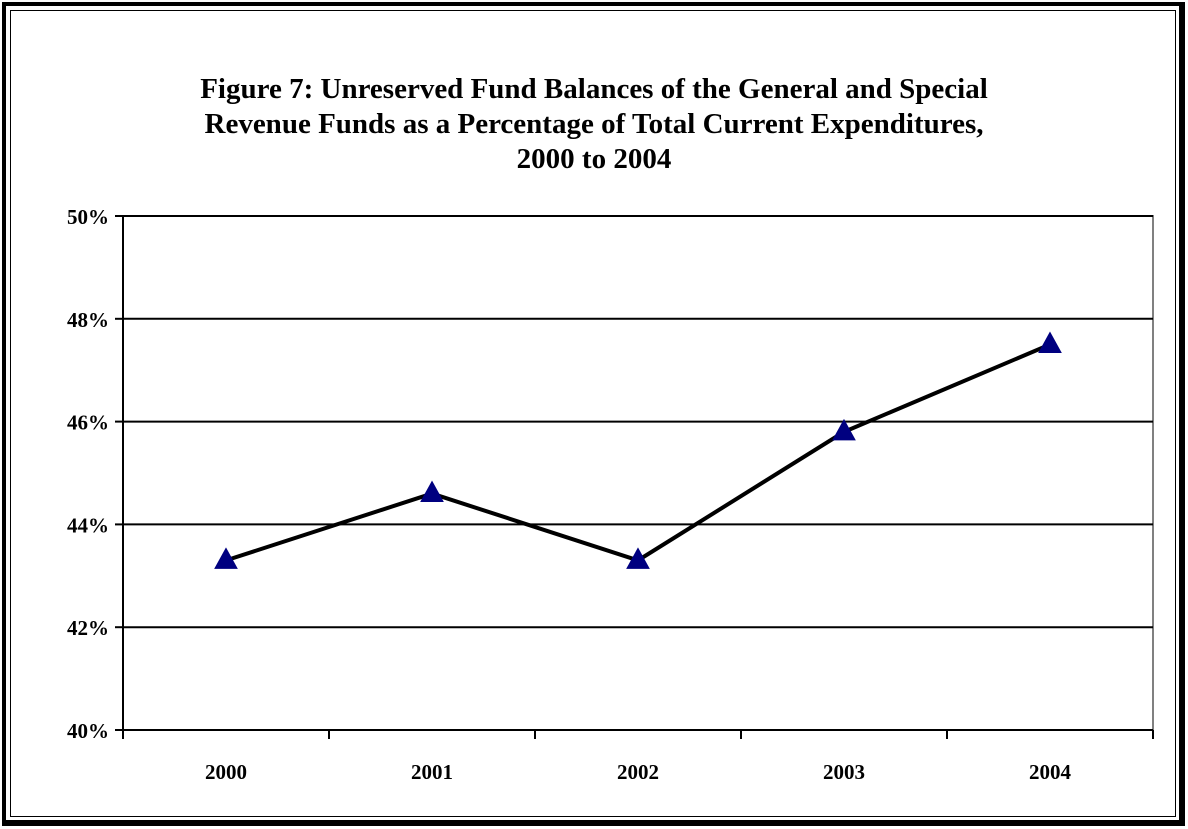 The height and width of the screenshot is (829, 1188). Describe the element at coordinates (638, 772) in the screenshot. I see `x-tick-label: 2002` at that location.